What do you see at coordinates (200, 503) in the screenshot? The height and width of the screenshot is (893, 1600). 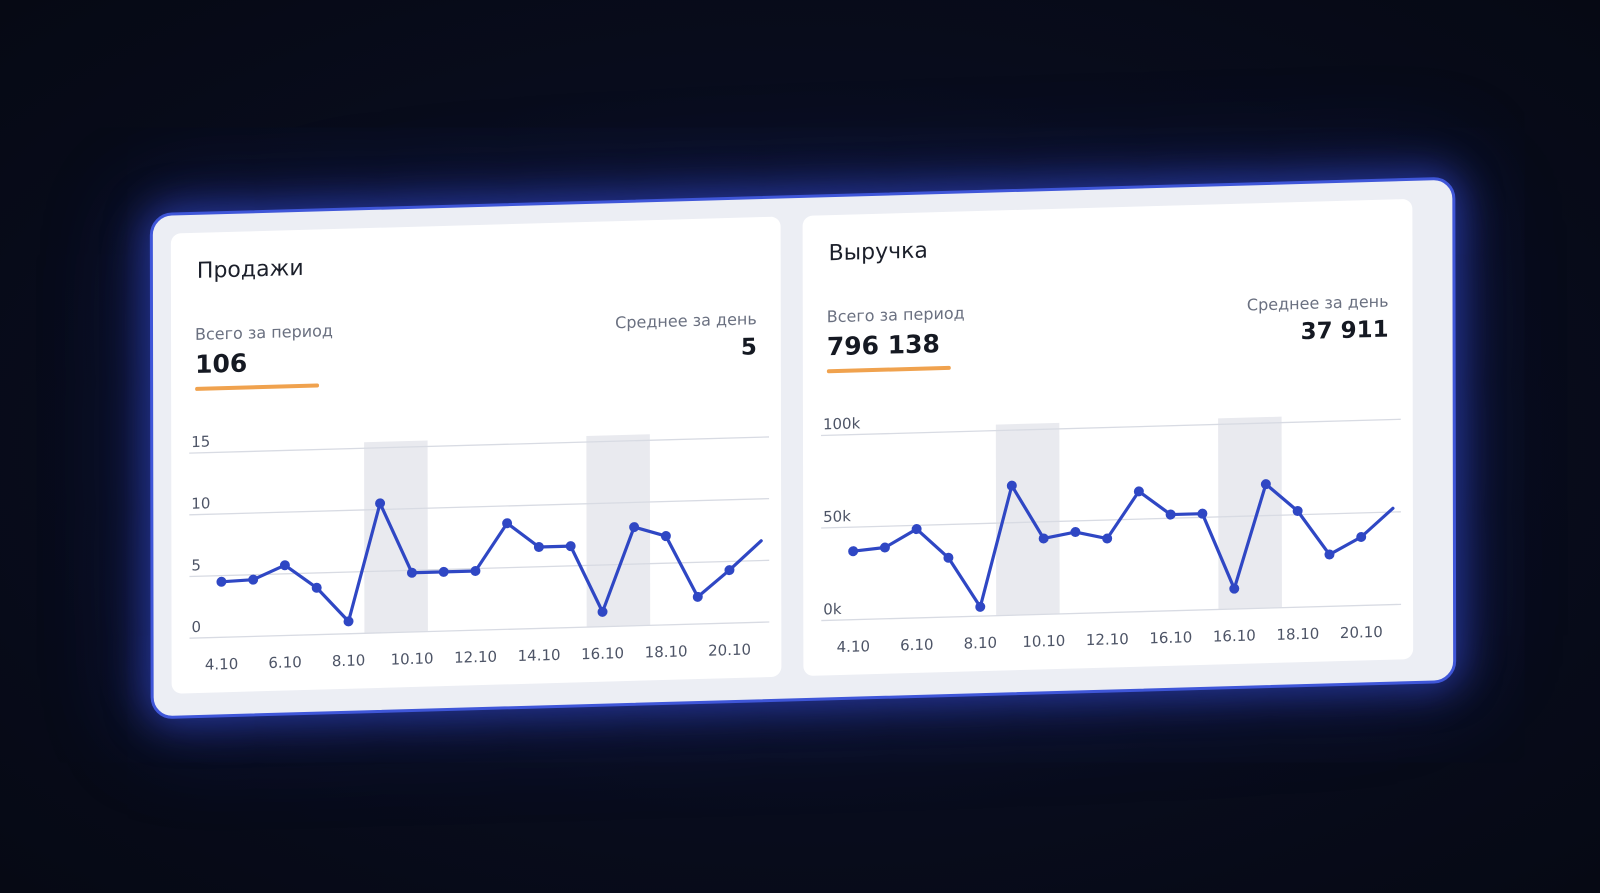 I see `y-tick-label: 10` at bounding box center [200, 503].